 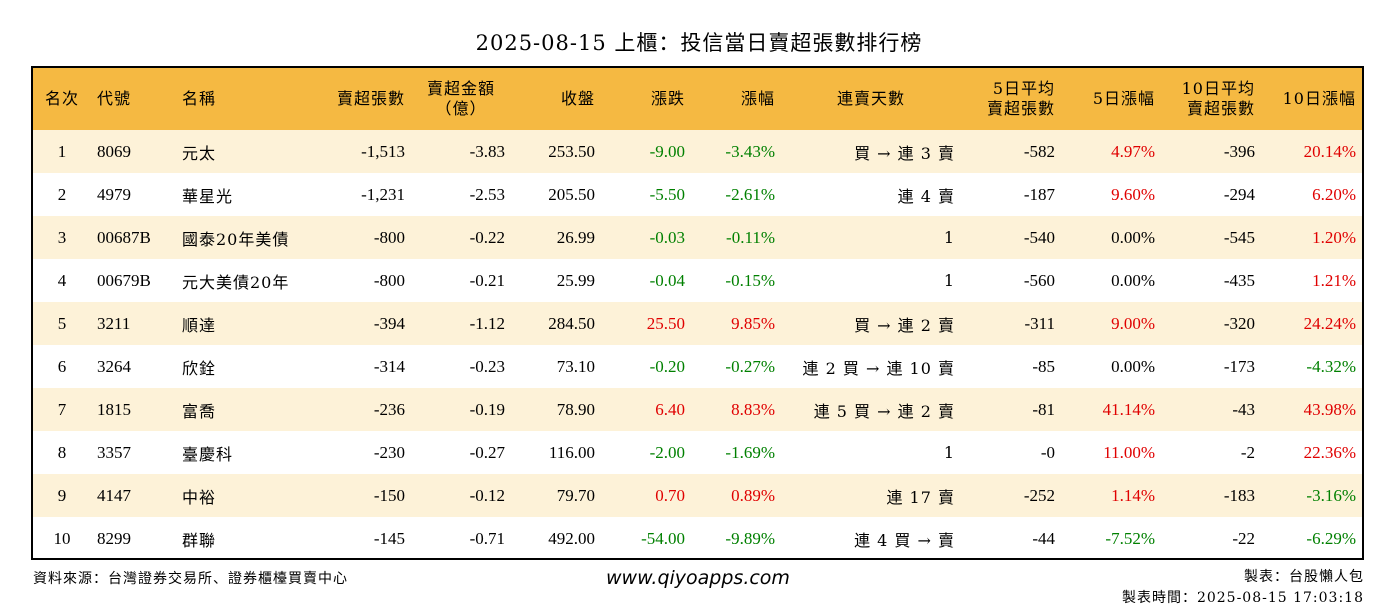 I want to click on header-sell-amount: 賣超金額 （億）, so click(x=460, y=98).